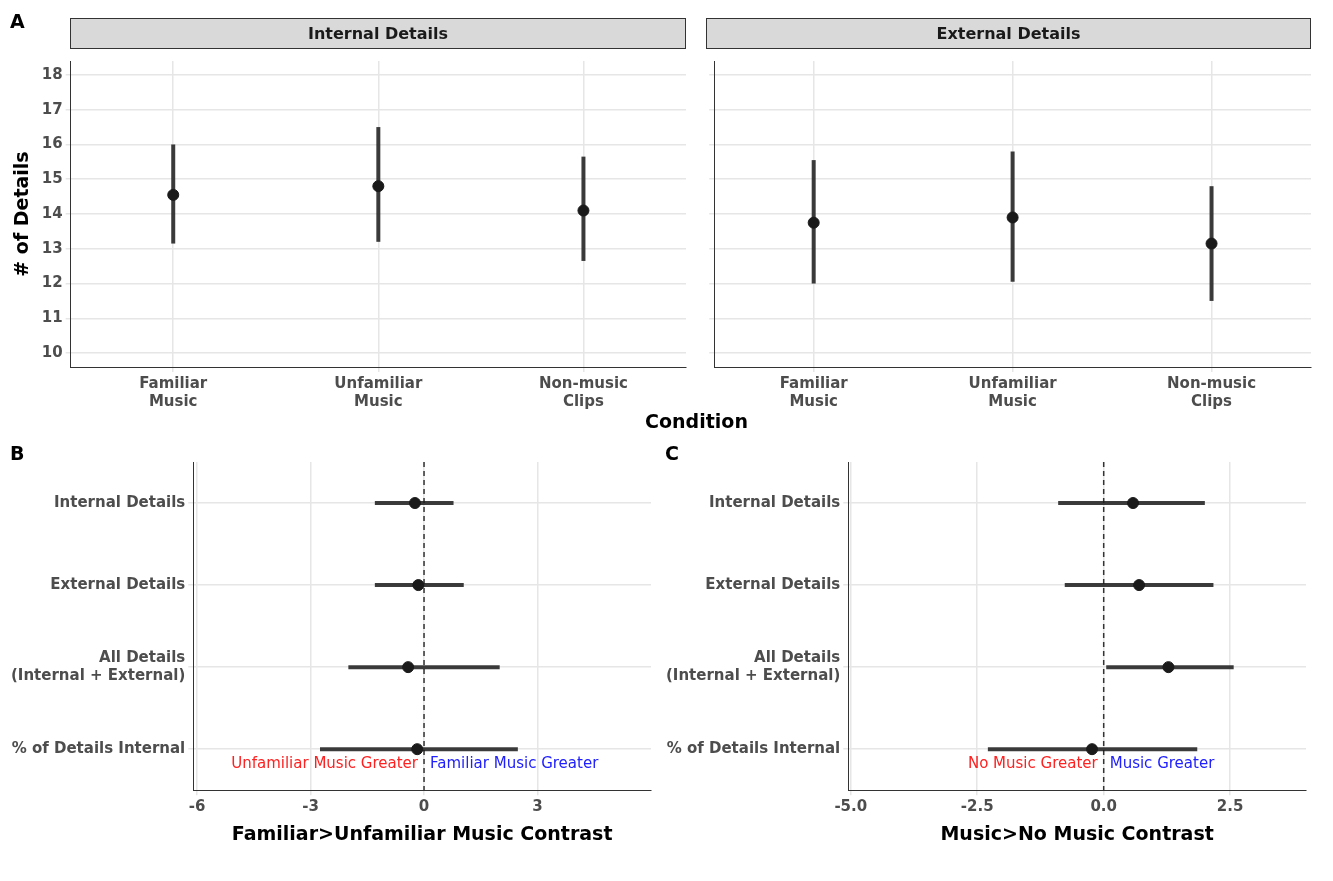 The height and width of the screenshot is (881, 1333). Describe the element at coordinates (1103, 806) in the screenshot. I see `x-tick-label: 0.0` at that location.